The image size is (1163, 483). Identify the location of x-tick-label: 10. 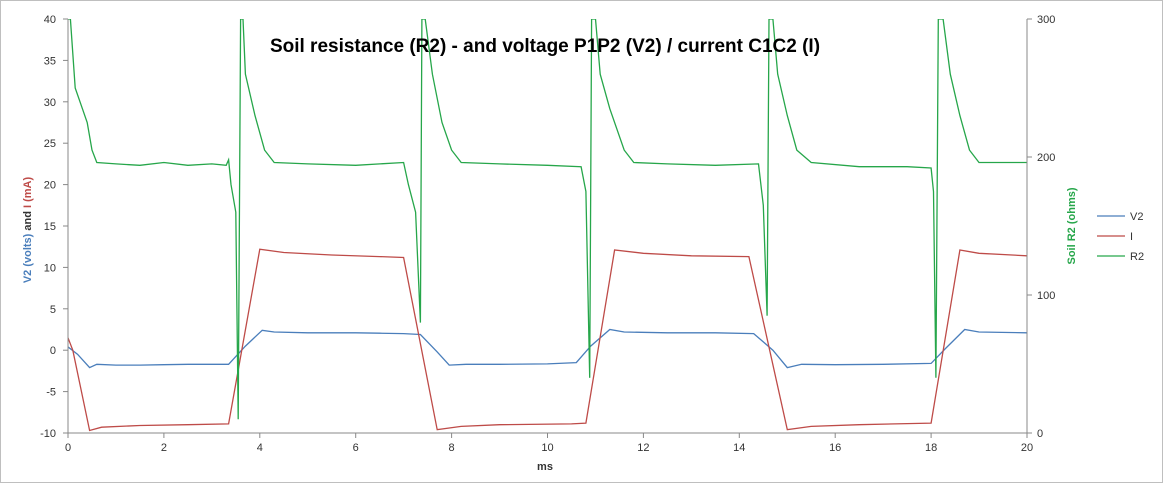
(547, 448).